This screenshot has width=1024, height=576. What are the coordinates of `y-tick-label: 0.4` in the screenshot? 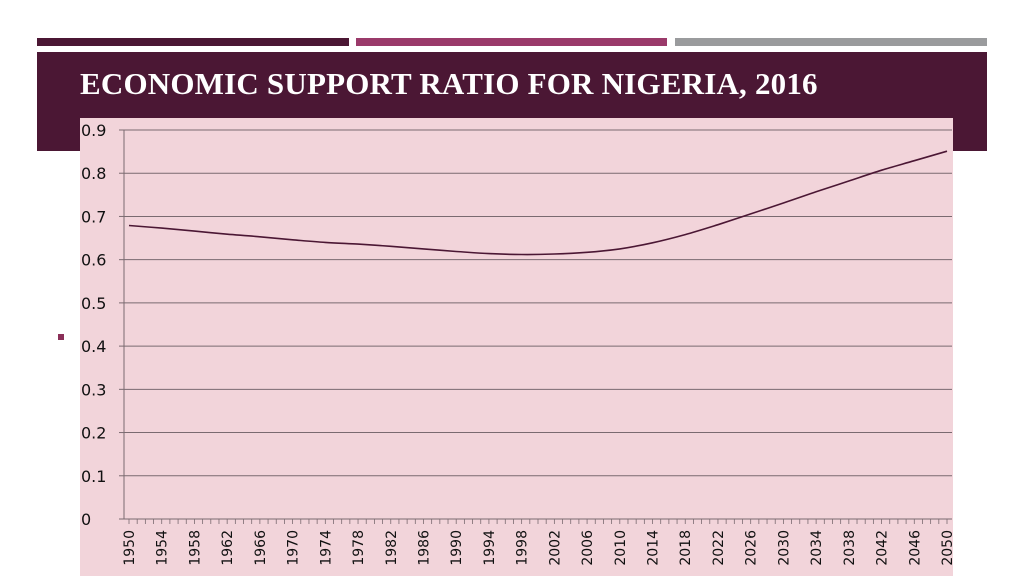 It's located at (93, 346).